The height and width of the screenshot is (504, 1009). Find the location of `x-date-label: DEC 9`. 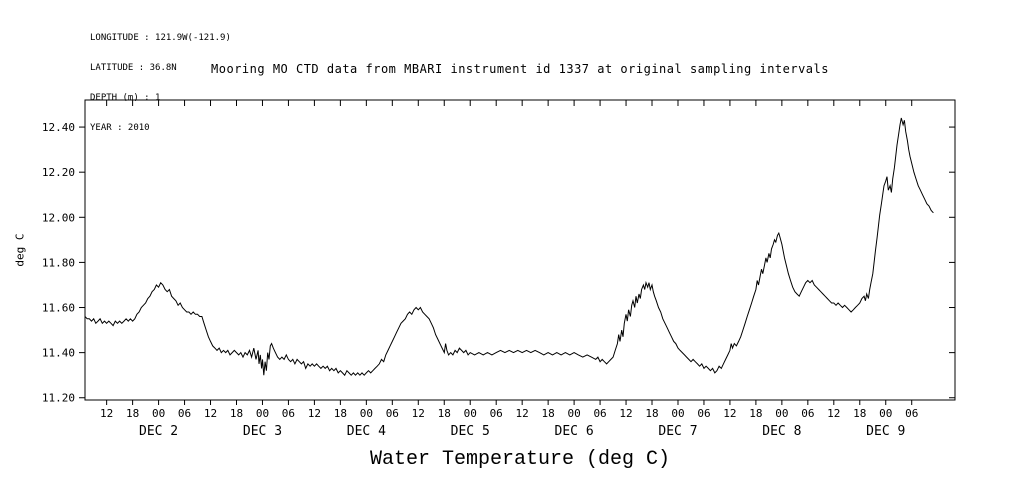

x-date-label: DEC 9 is located at coordinates (885, 431).